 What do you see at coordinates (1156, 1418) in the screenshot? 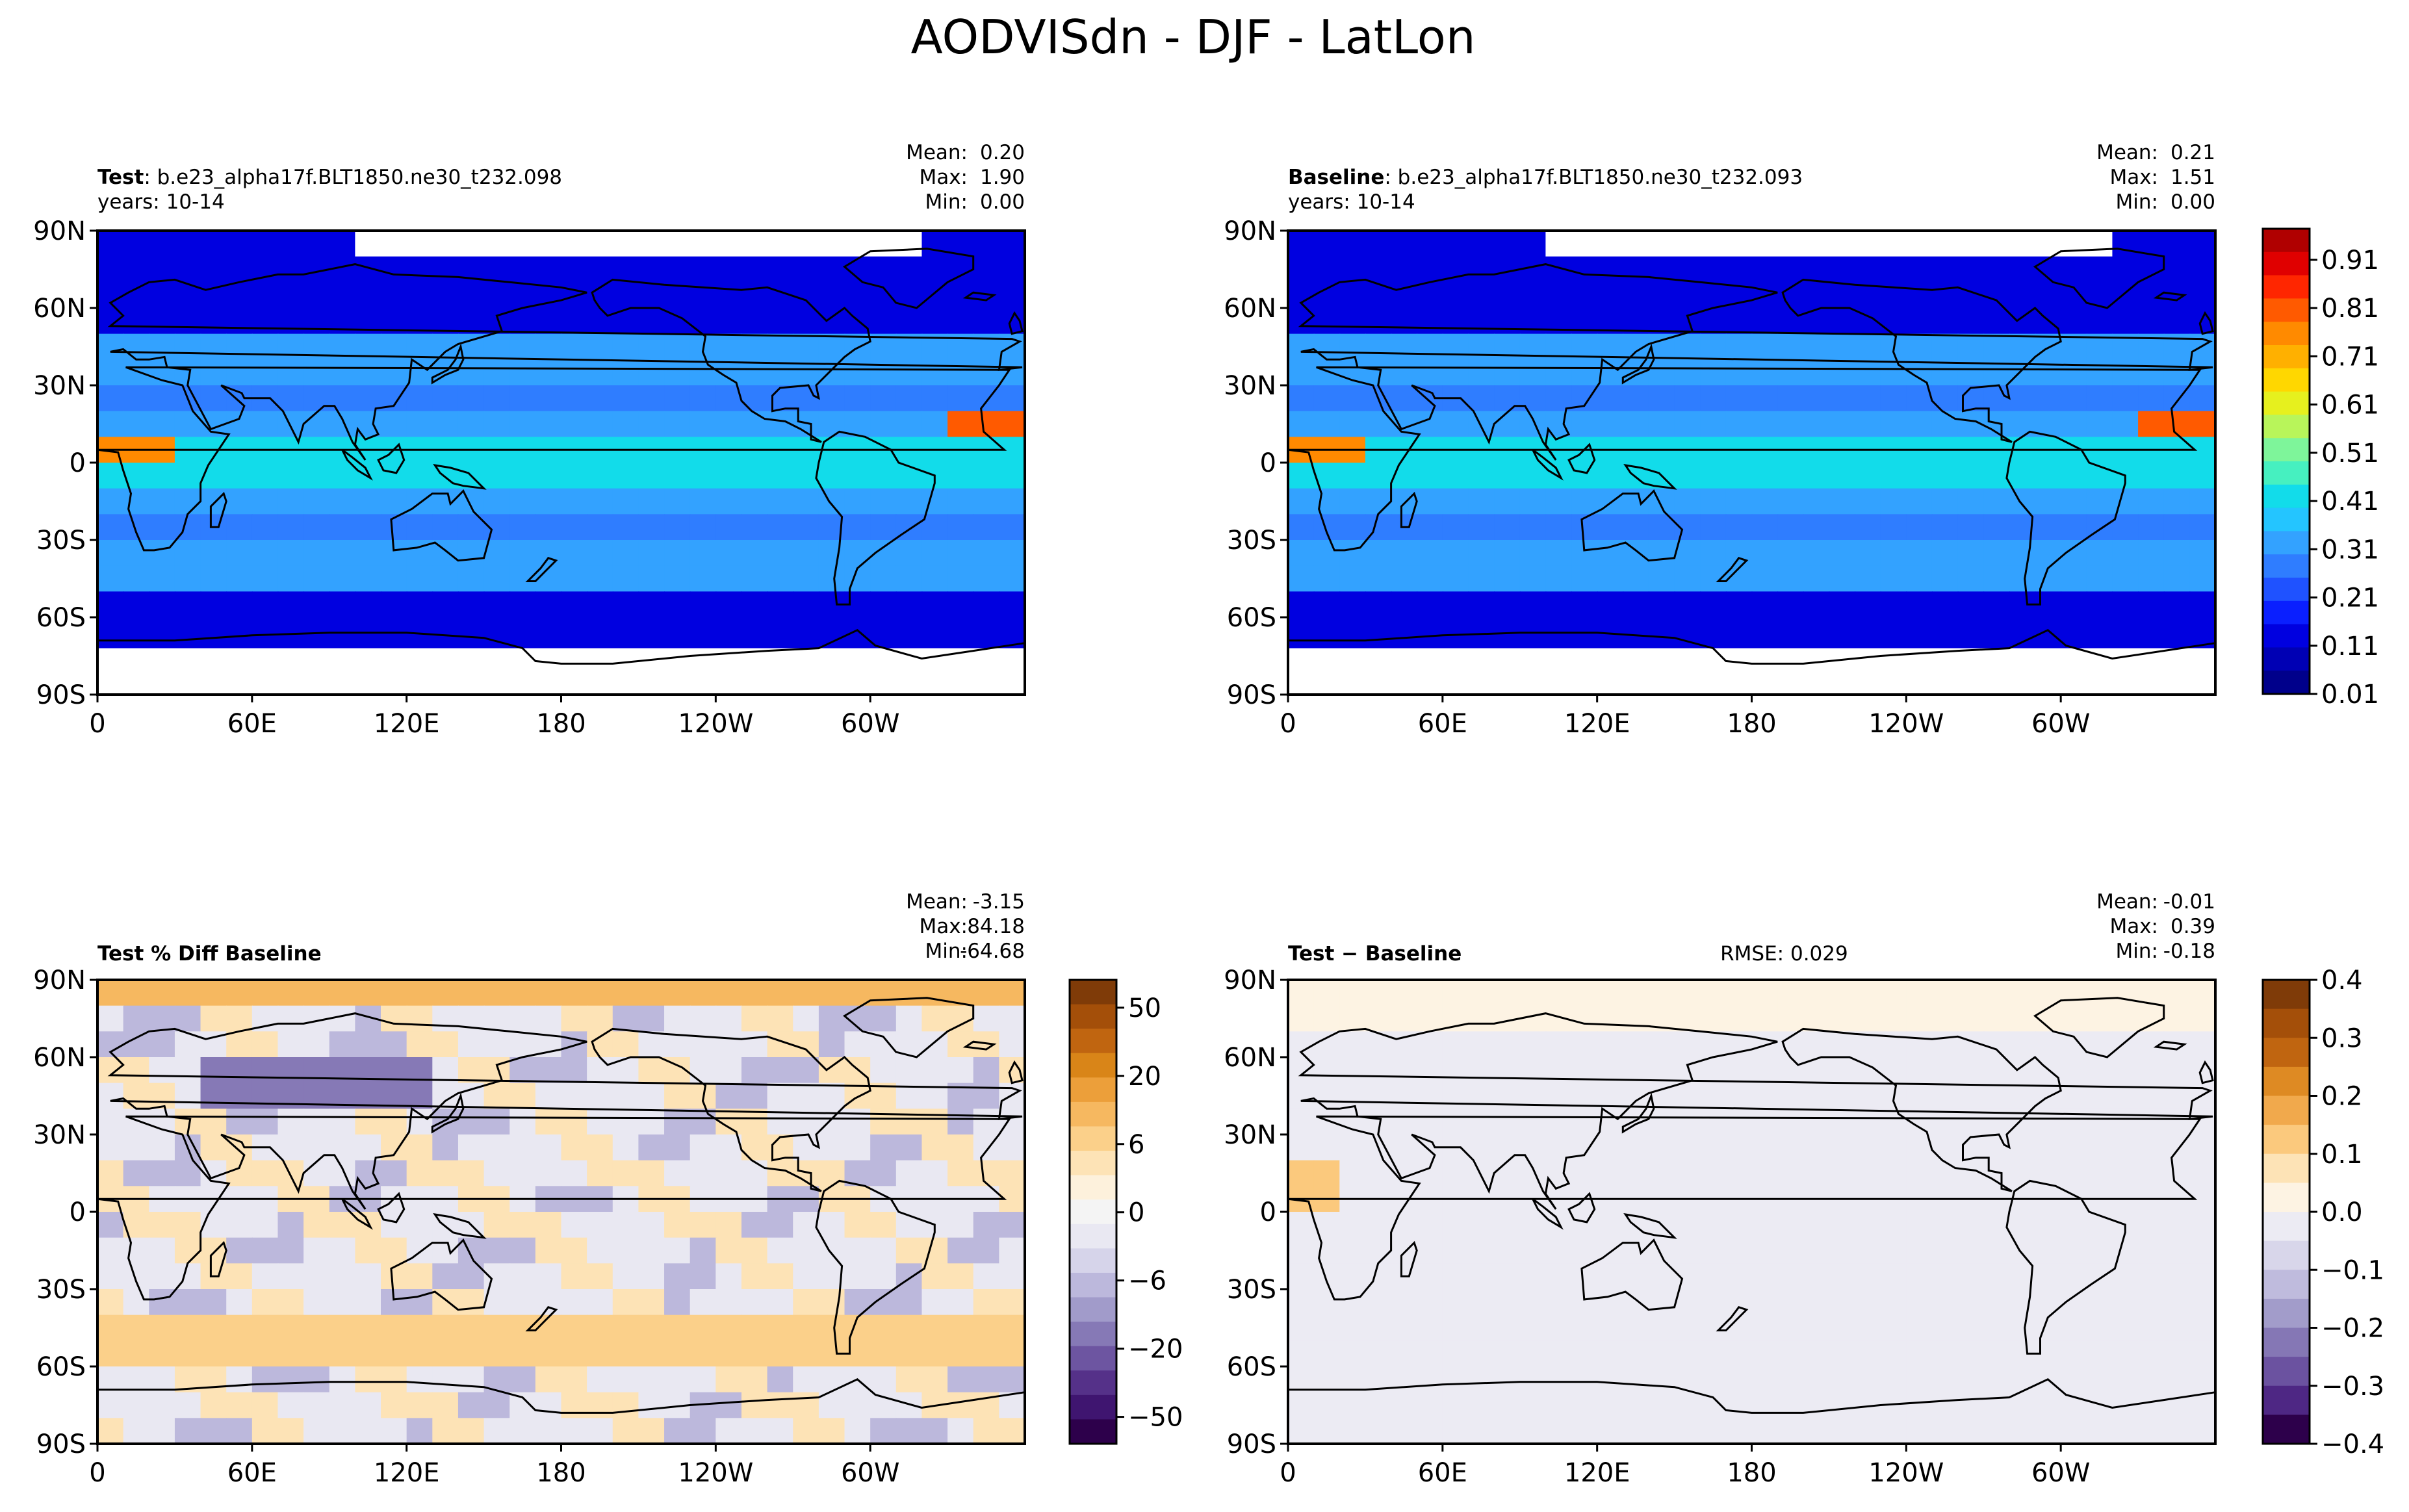
I see `colorbar-tick-label: −50` at bounding box center [1156, 1418].